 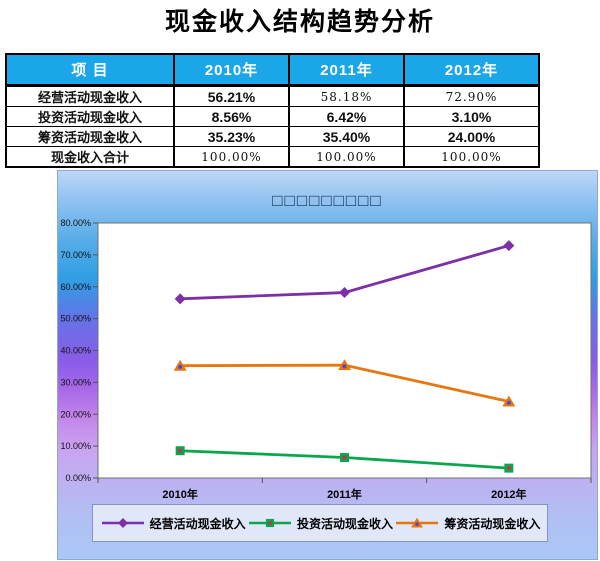 I want to click on y-axis-label: 70.00%, so click(x=75, y=255).